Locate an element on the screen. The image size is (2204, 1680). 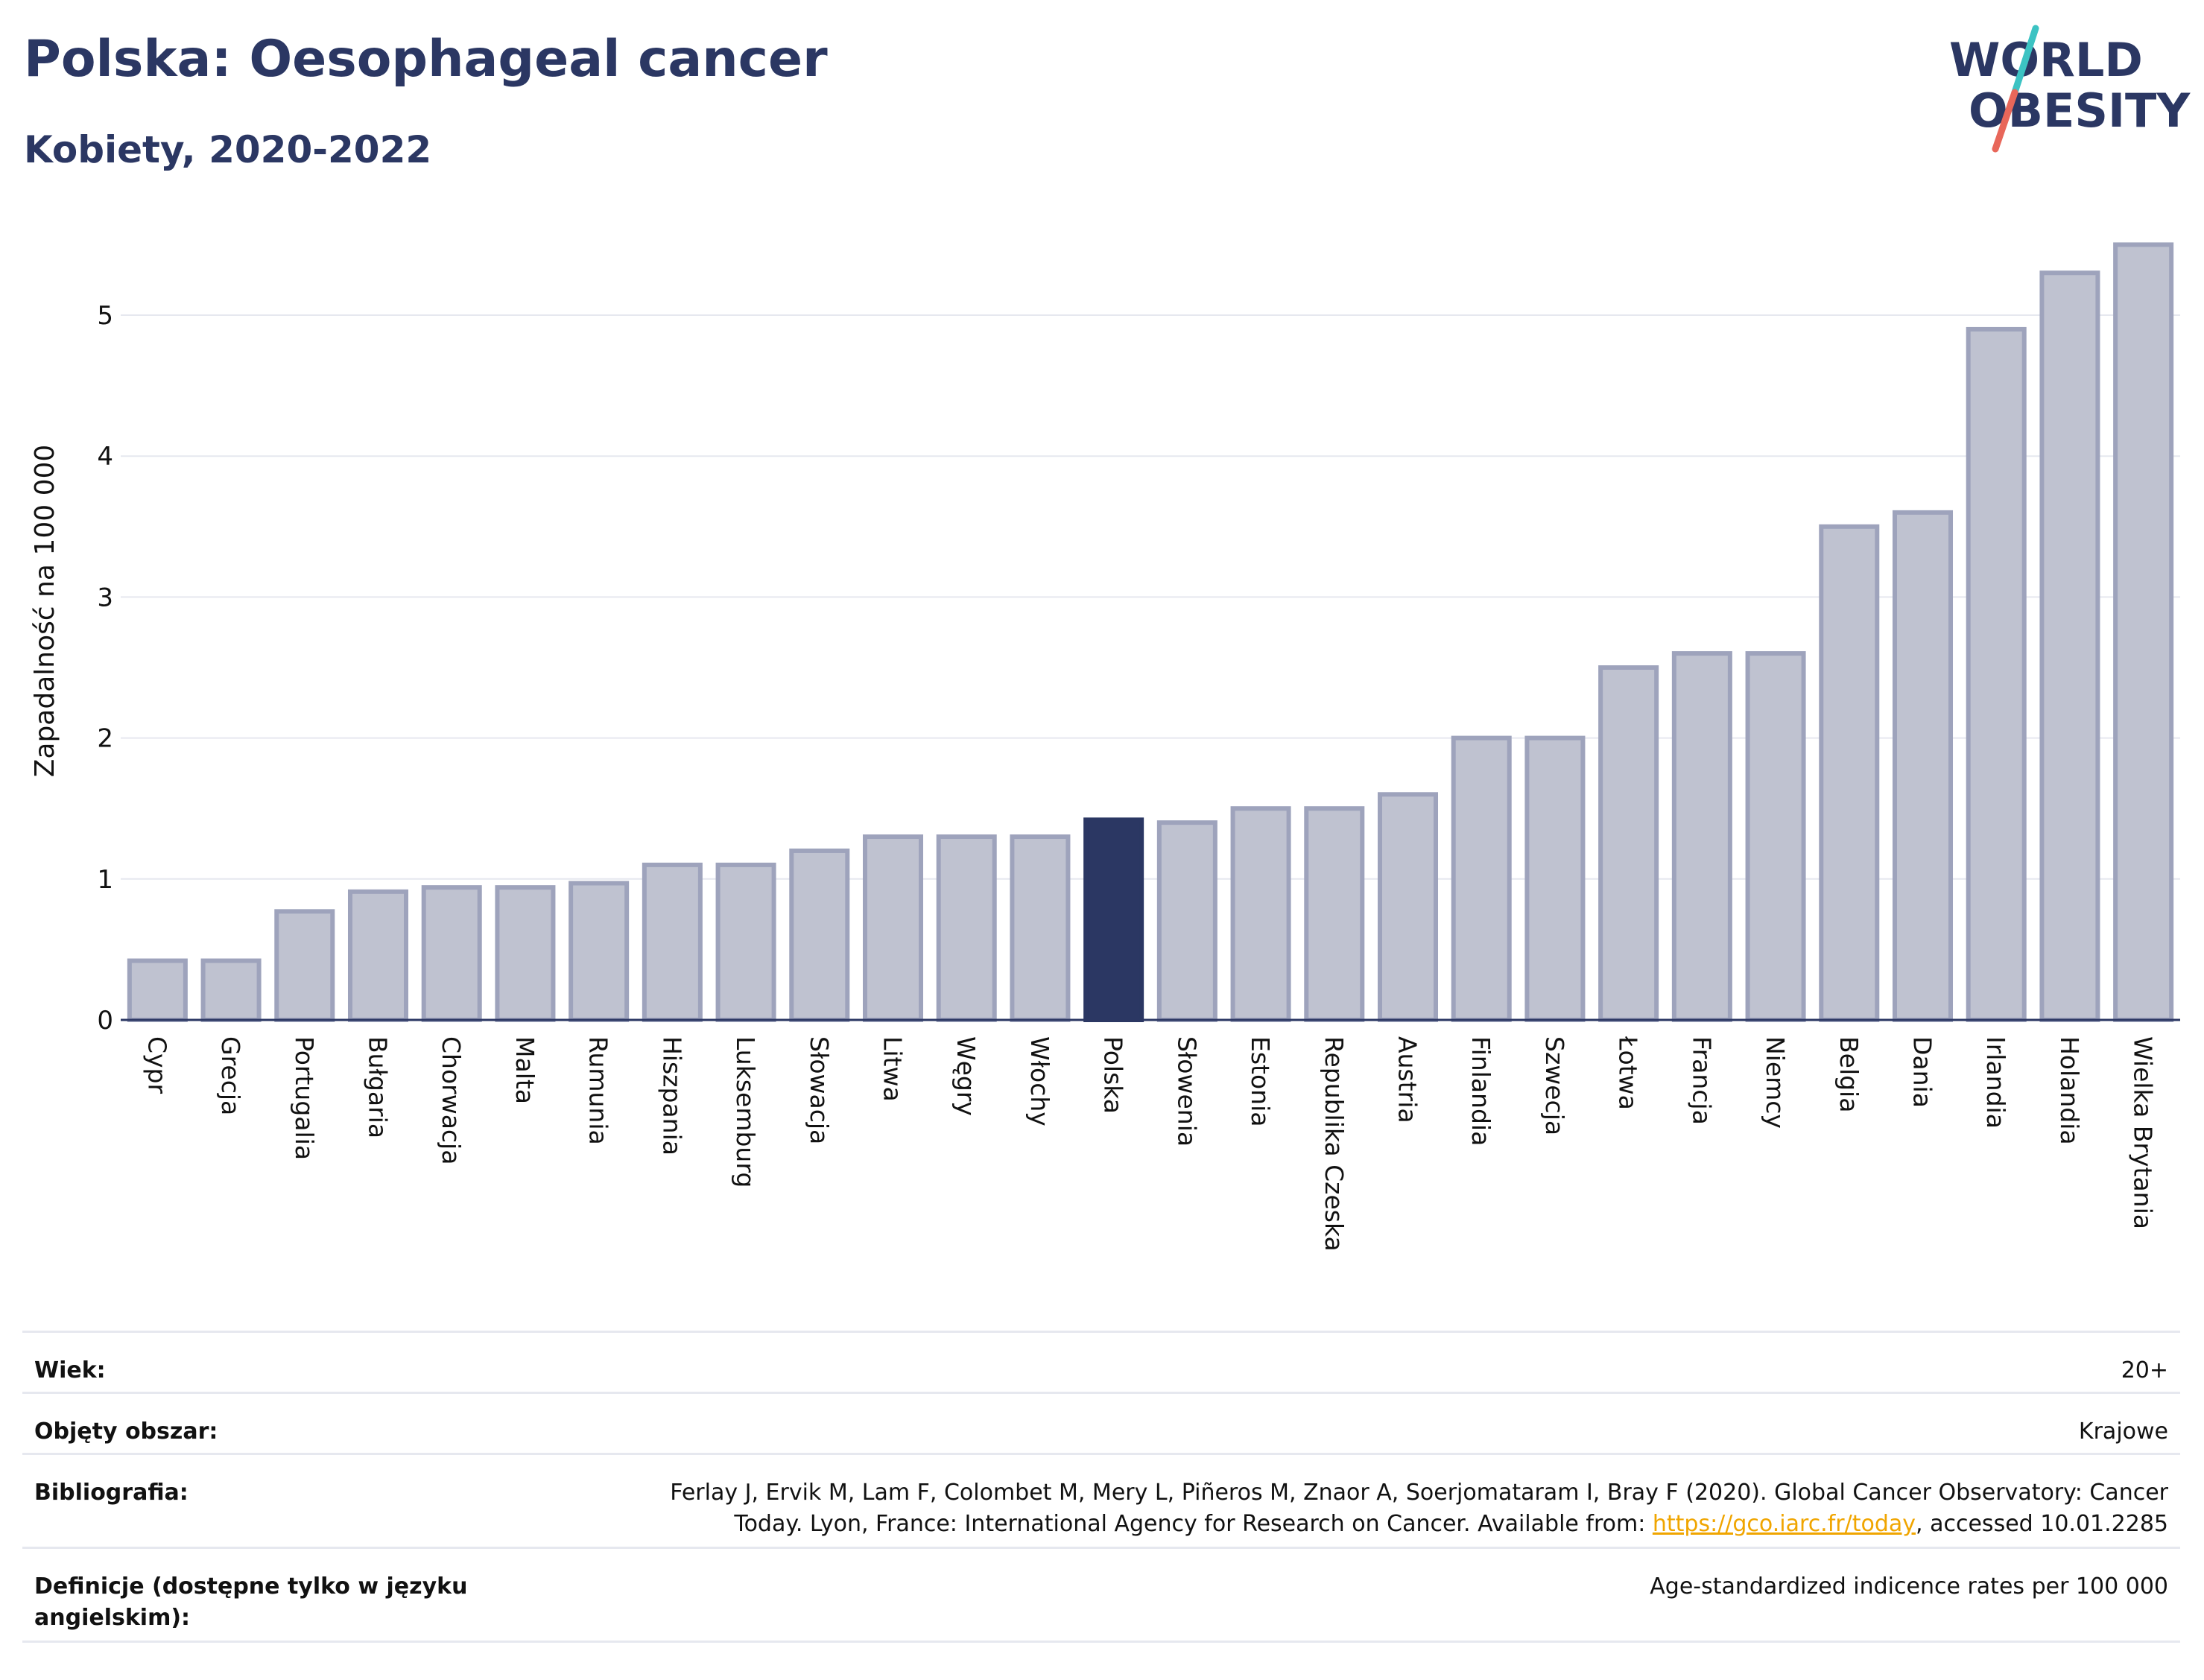
x-tick-label: Finlandia is located at coordinates (1480, 1091).